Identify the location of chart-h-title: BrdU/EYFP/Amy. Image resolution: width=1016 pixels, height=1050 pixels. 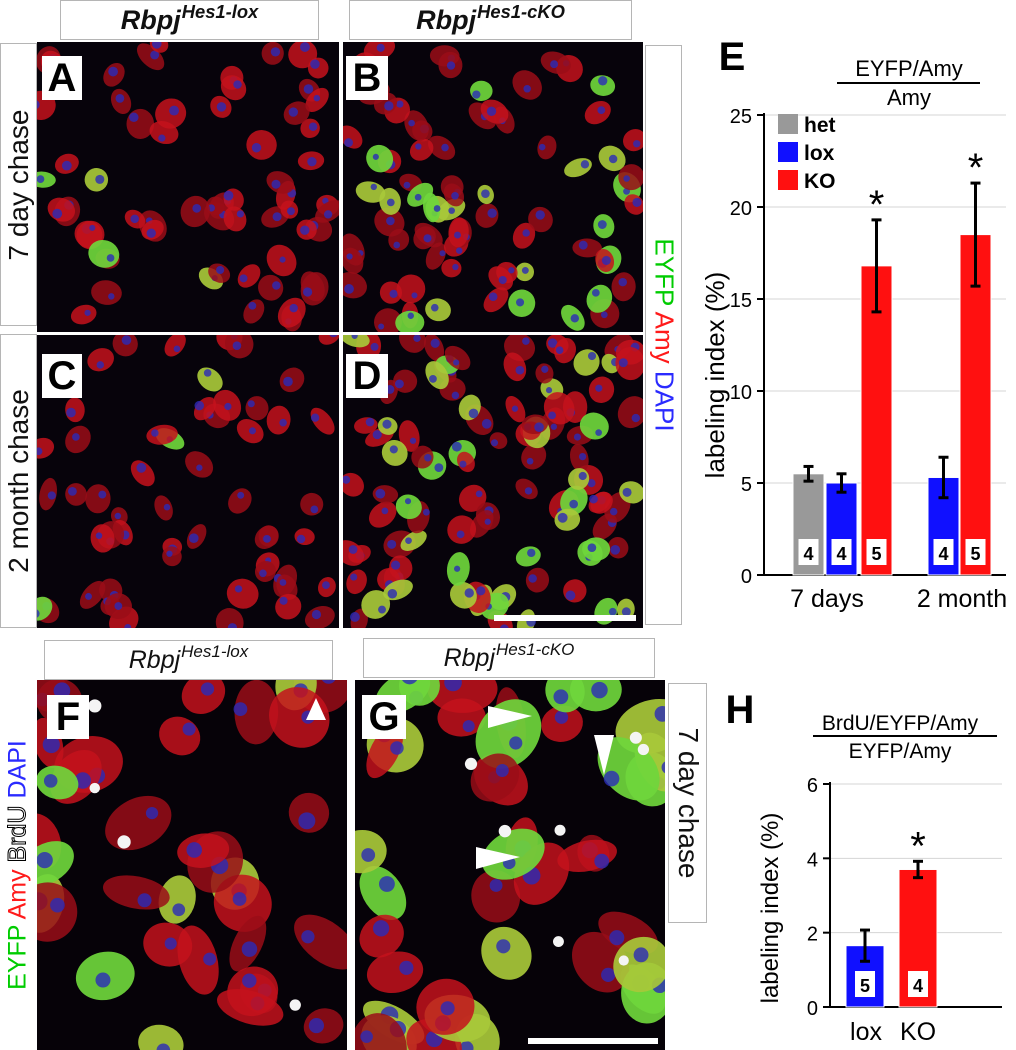
(900, 723).